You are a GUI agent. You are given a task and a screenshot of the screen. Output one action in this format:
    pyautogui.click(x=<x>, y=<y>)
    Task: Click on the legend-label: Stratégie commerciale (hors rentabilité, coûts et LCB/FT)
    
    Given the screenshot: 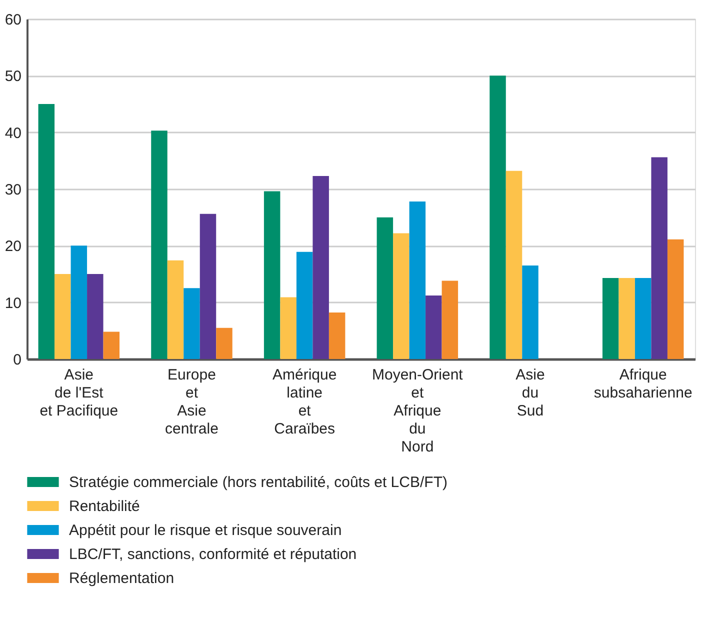 What is the action you would take?
    pyautogui.click(x=258, y=482)
    